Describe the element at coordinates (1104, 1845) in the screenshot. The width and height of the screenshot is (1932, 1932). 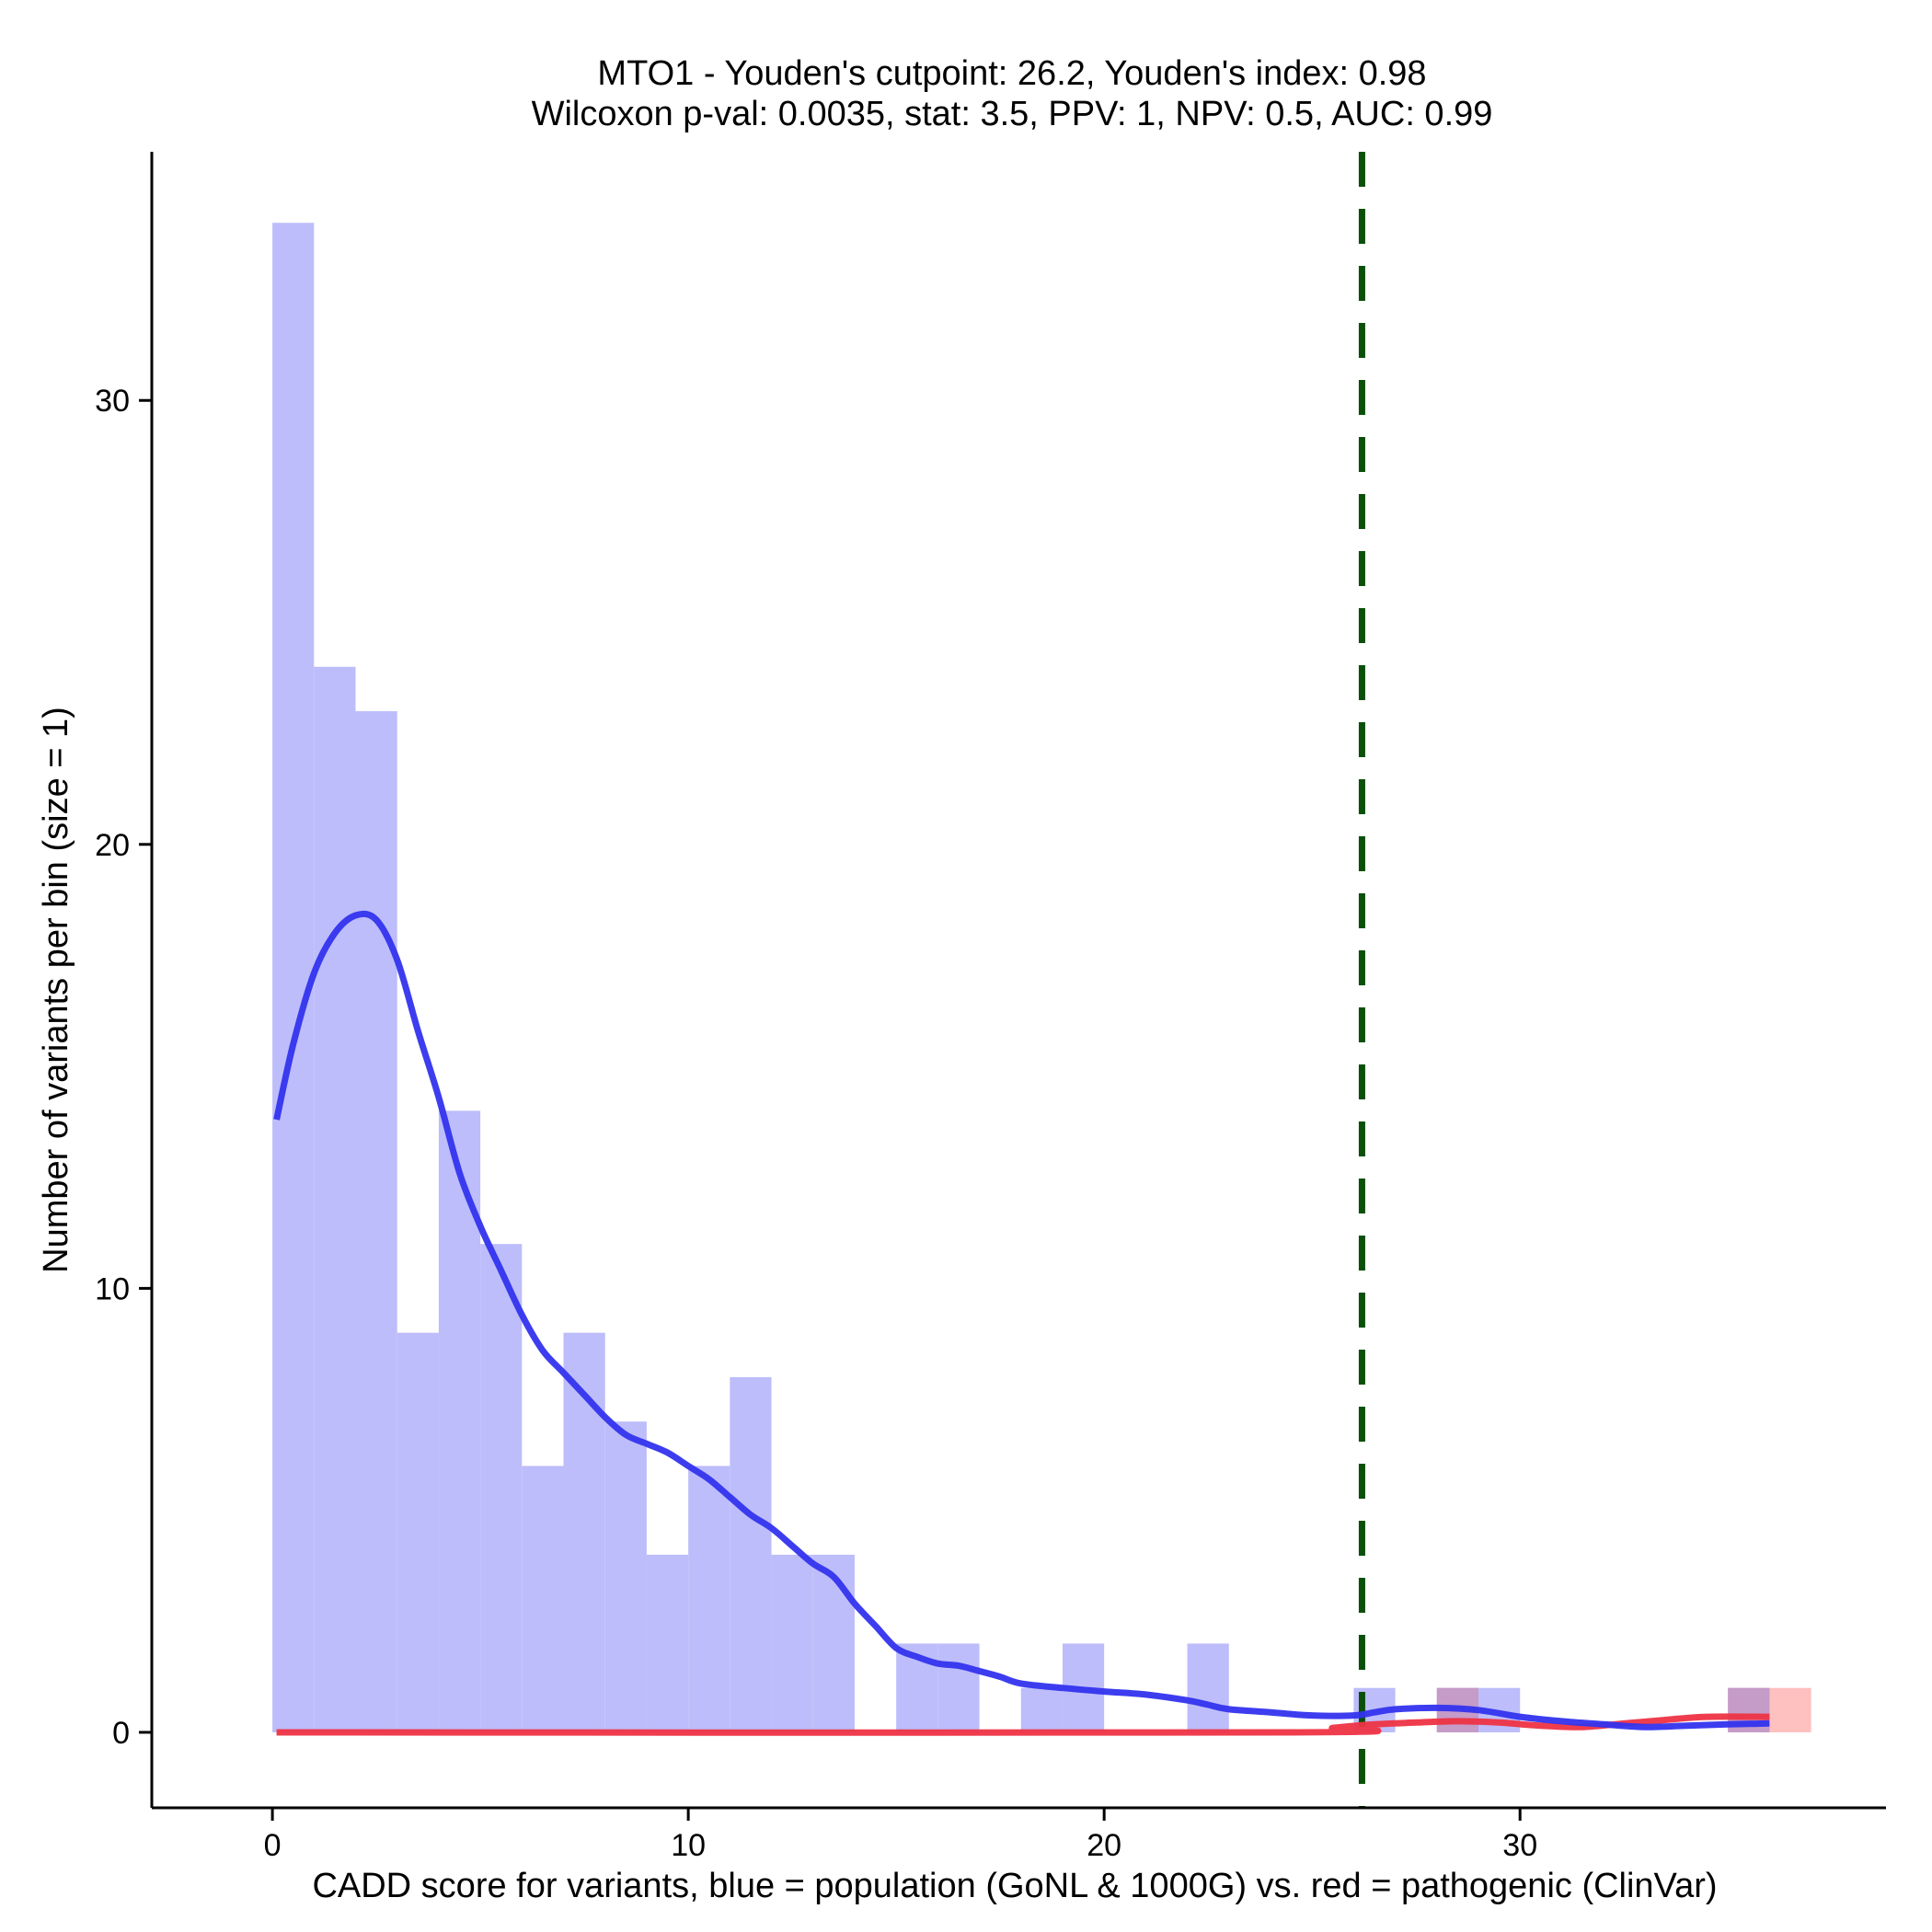
I see `x-tick-label: 20` at that location.